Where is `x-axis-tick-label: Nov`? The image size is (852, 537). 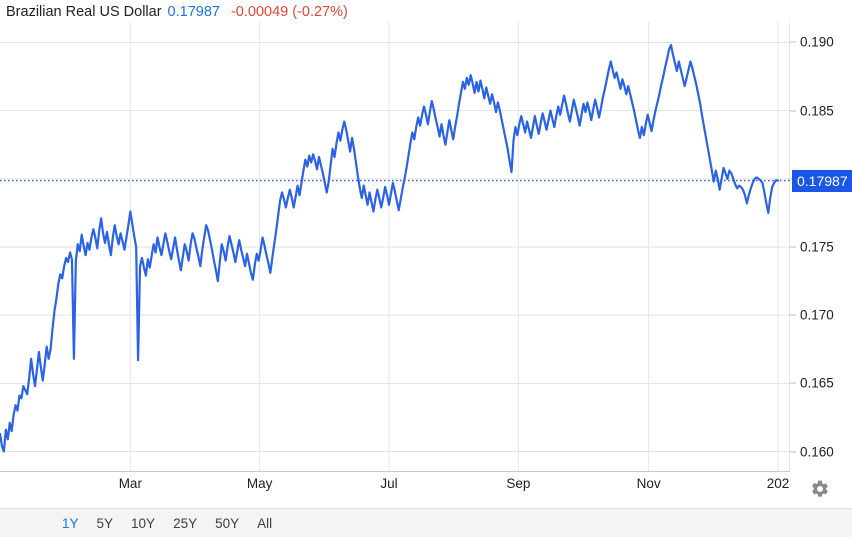 x-axis-tick-label: Nov is located at coordinates (648, 483).